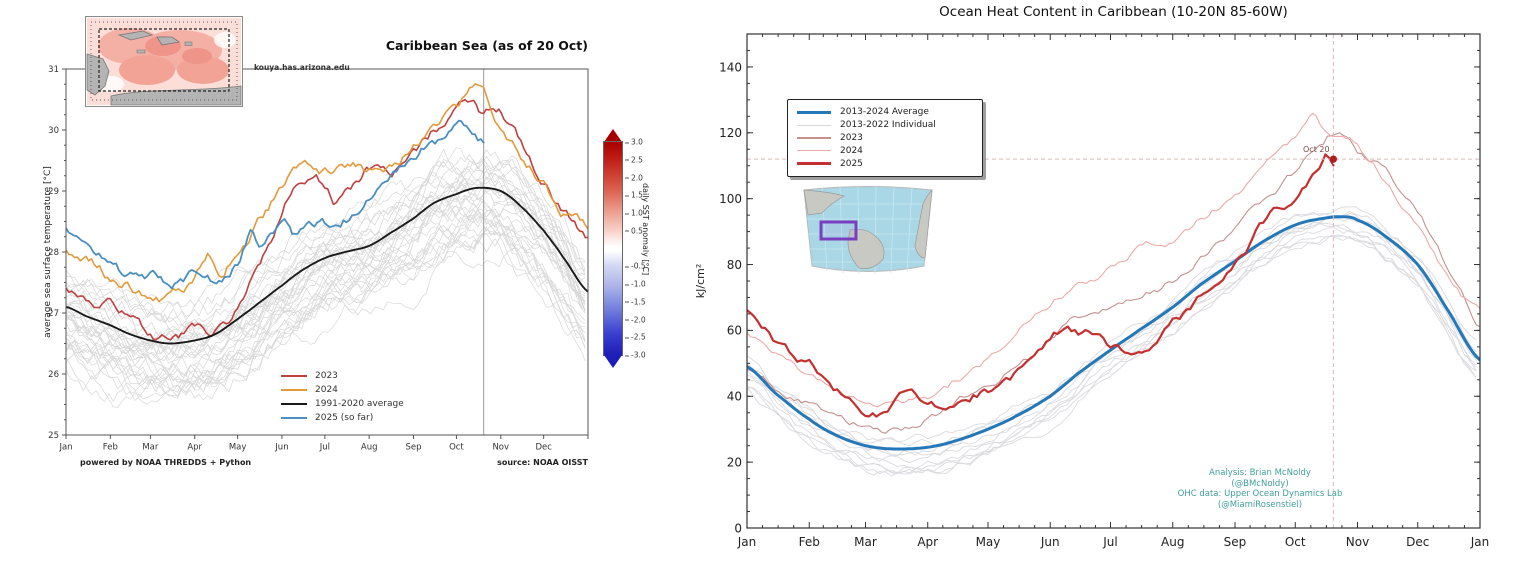  Describe the element at coordinates (885, 163) in the screenshot. I see `legend-item: 2025` at that location.